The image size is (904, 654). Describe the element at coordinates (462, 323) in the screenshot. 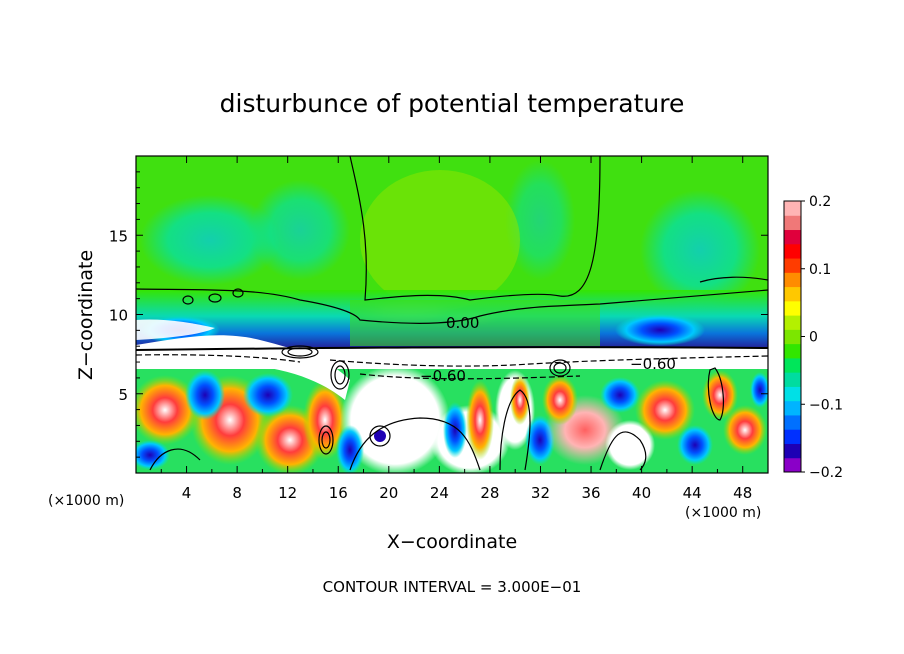

I see `contour-label: 0.00` at that location.